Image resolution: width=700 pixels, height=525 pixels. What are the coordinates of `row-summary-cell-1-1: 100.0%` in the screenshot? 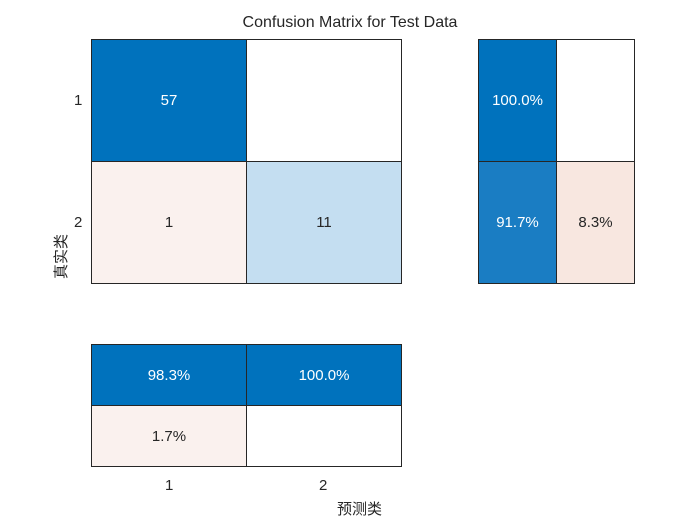 It's located at (517, 100).